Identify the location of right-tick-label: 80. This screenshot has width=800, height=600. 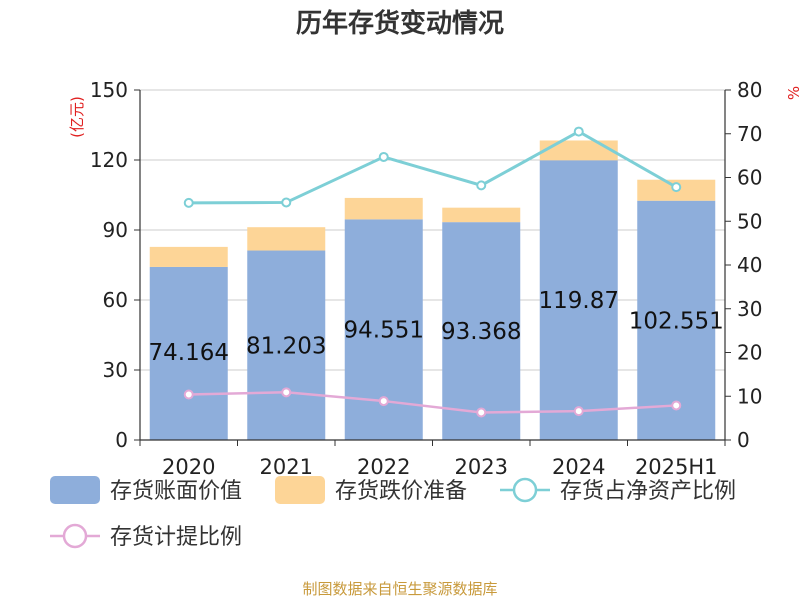
(749, 90).